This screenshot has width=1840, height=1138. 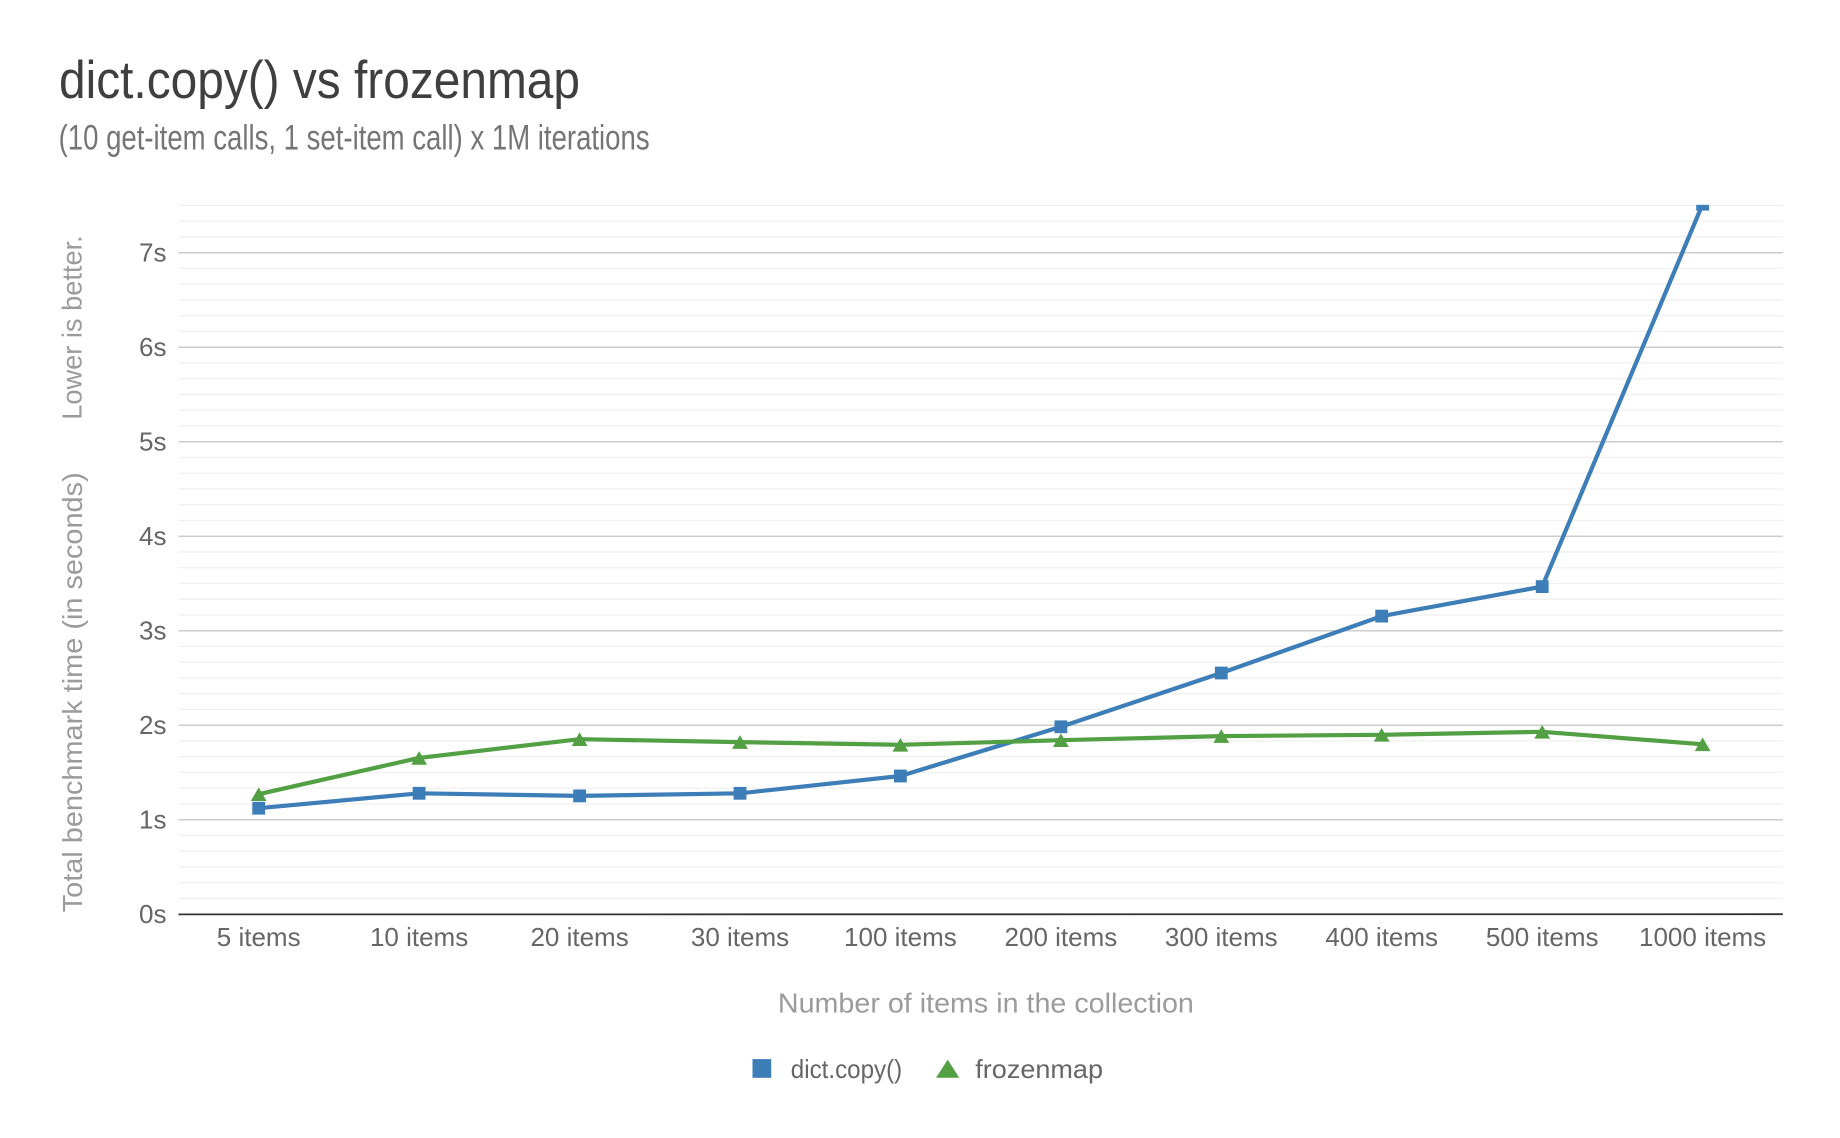 I want to click on svg-text: 1s, so click(x=152, y=819).